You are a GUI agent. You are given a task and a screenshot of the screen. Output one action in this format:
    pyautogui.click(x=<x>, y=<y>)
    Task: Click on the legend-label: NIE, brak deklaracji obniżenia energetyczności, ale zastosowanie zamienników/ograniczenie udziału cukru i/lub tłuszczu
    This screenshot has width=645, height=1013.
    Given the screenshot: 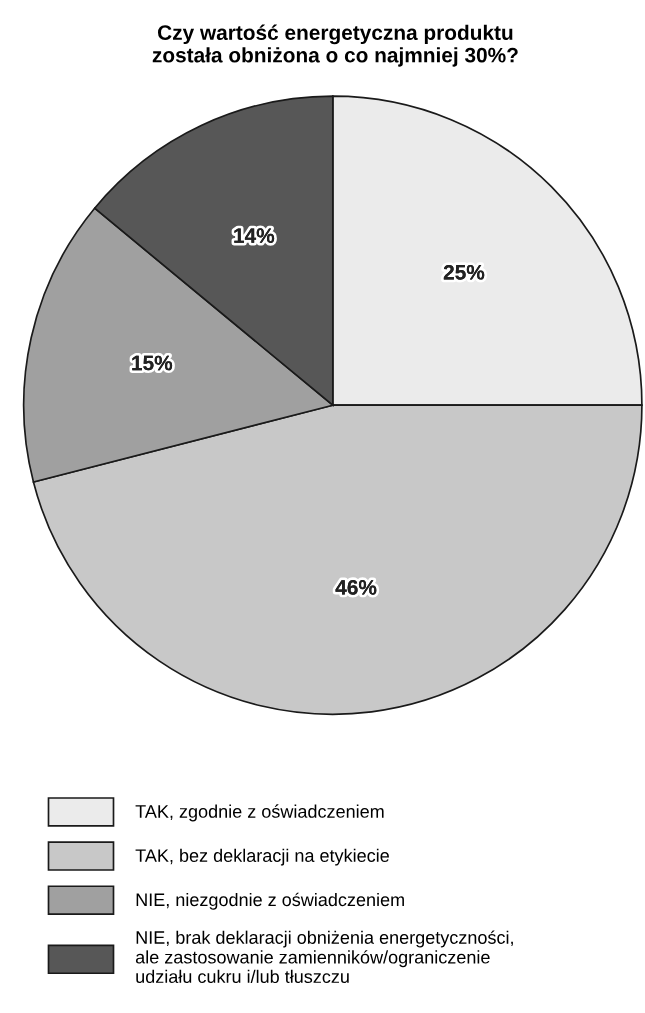 What is the action you would take?
    pyautogui.click(x=324, y=957)
    